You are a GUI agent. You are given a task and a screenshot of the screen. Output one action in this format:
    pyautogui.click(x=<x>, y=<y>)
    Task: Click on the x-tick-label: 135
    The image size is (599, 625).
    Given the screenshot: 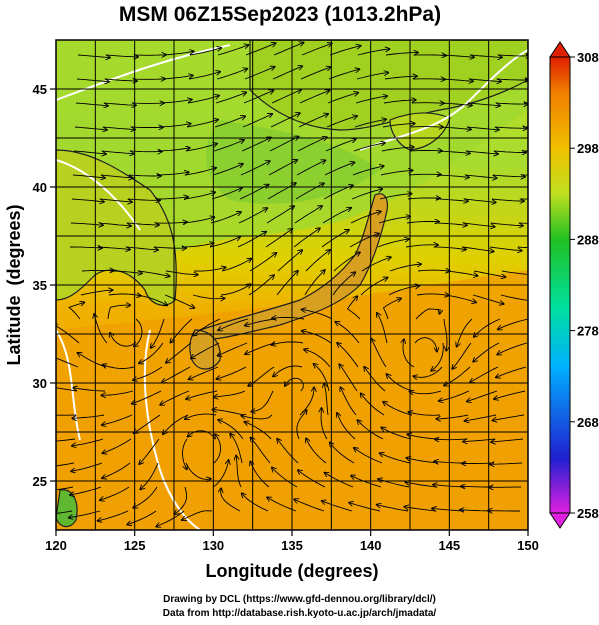 What is the action you would take?
    pyautogui.click(x=292, y=545)
    